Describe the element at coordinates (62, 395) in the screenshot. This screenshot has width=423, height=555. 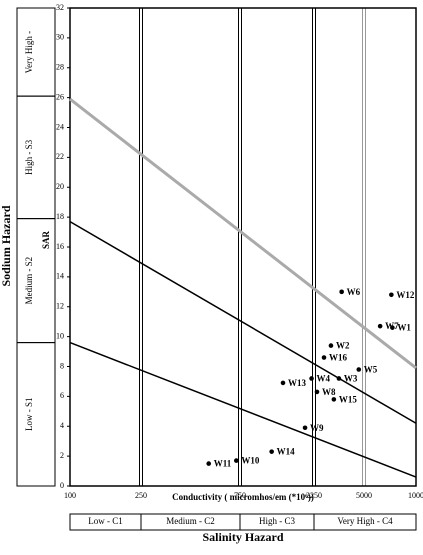
I see `y-tick-label: 6` at that location.